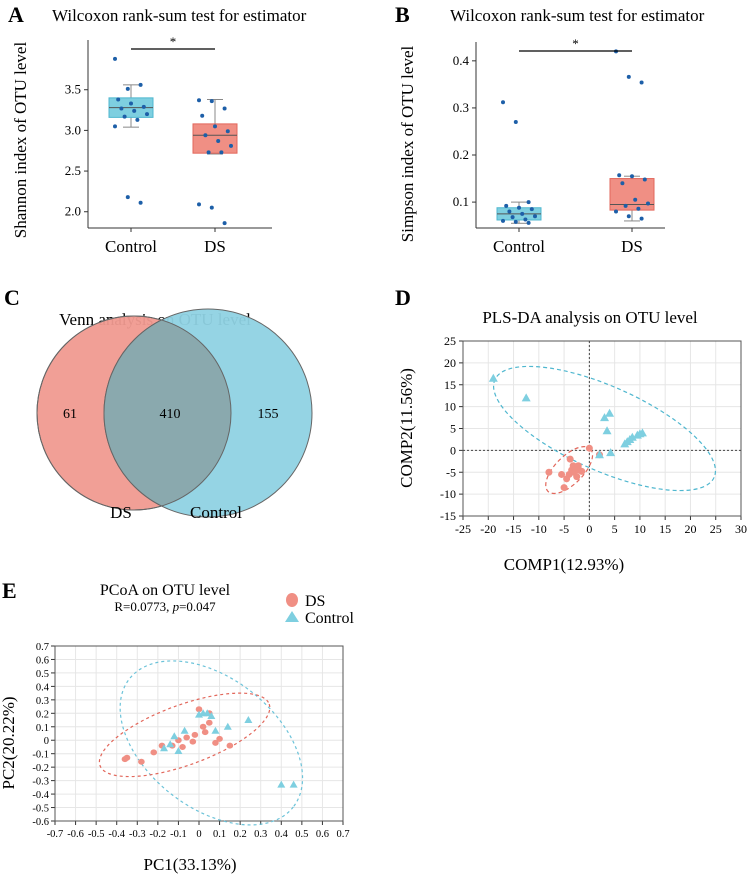 The width and height of the screenshot is (749, 878). I want to click on panel-label-b: B, so click(402, 14).